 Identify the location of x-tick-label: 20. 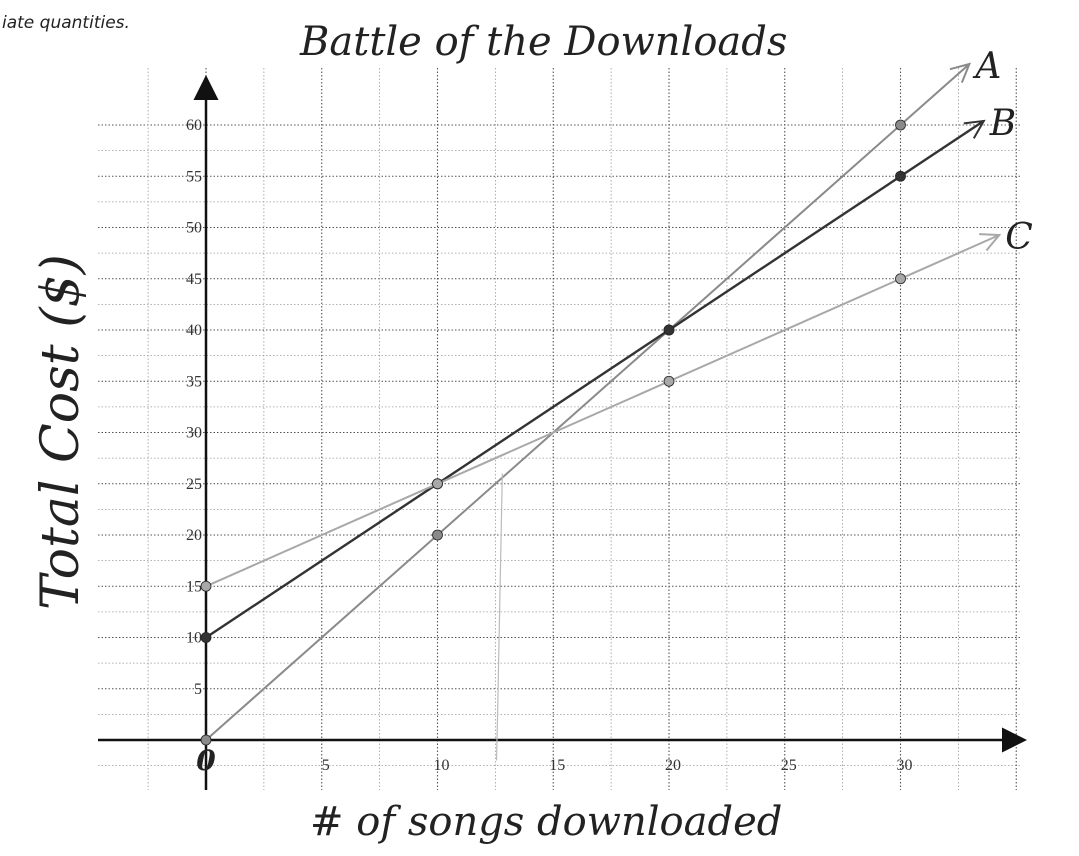
(673, 765).